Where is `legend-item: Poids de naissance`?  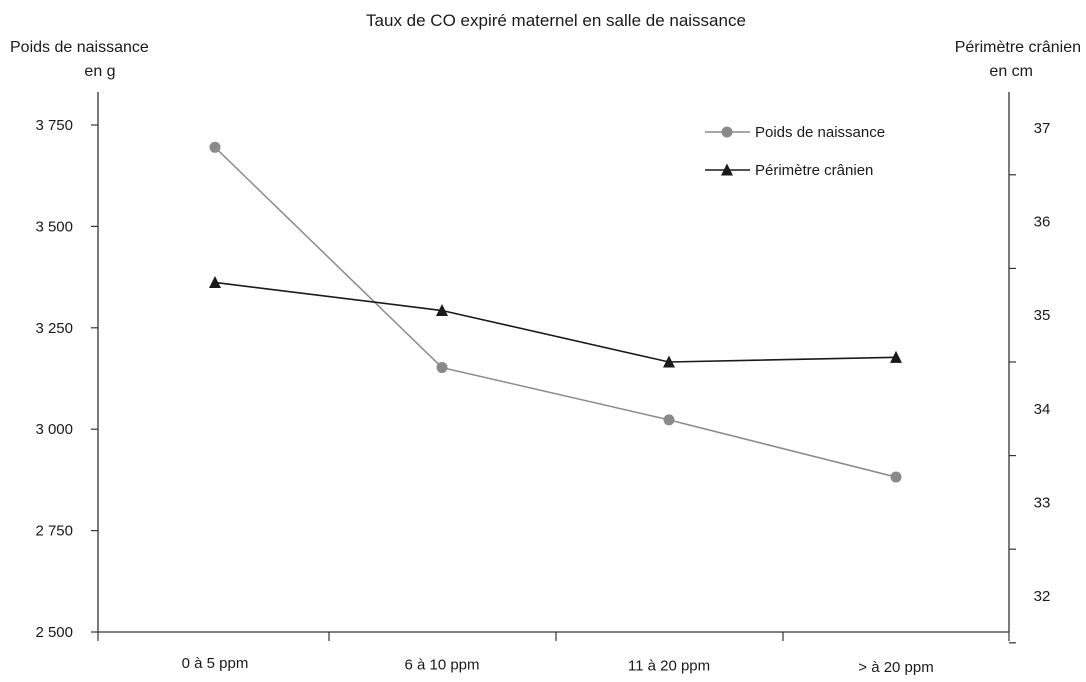 legend-item: Poids de naissance is located at coordinates (795, 132).